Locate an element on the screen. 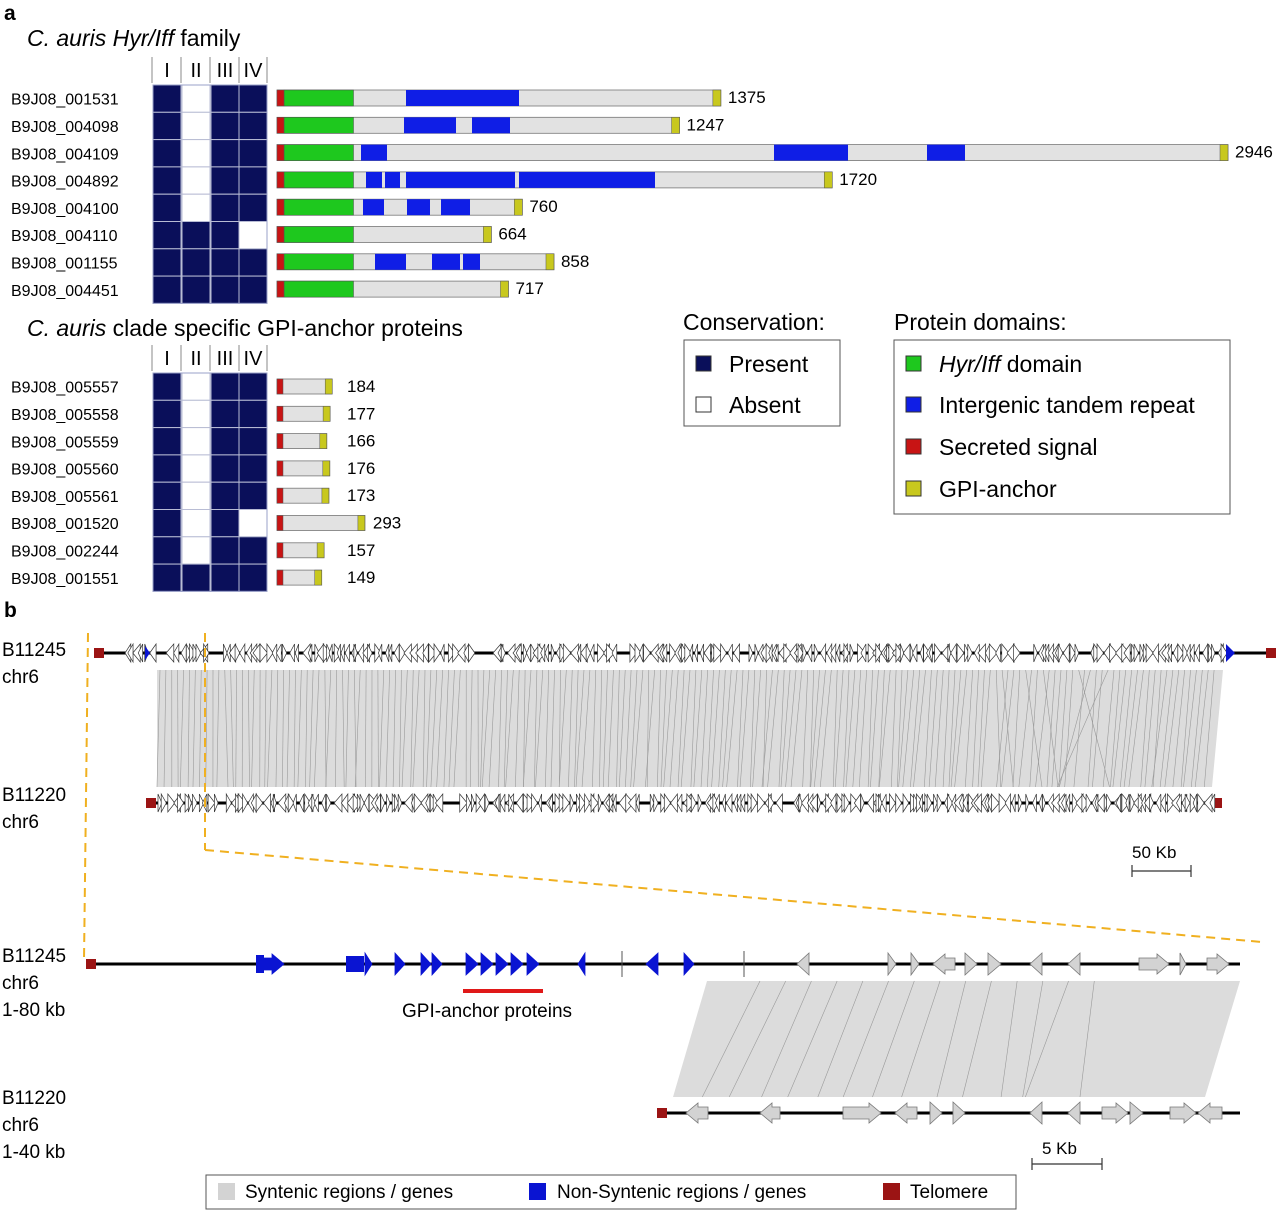 This screenshot has width=1280, height=1212. protein-id: B9J08_005559 is located at coordinates (65, 442).